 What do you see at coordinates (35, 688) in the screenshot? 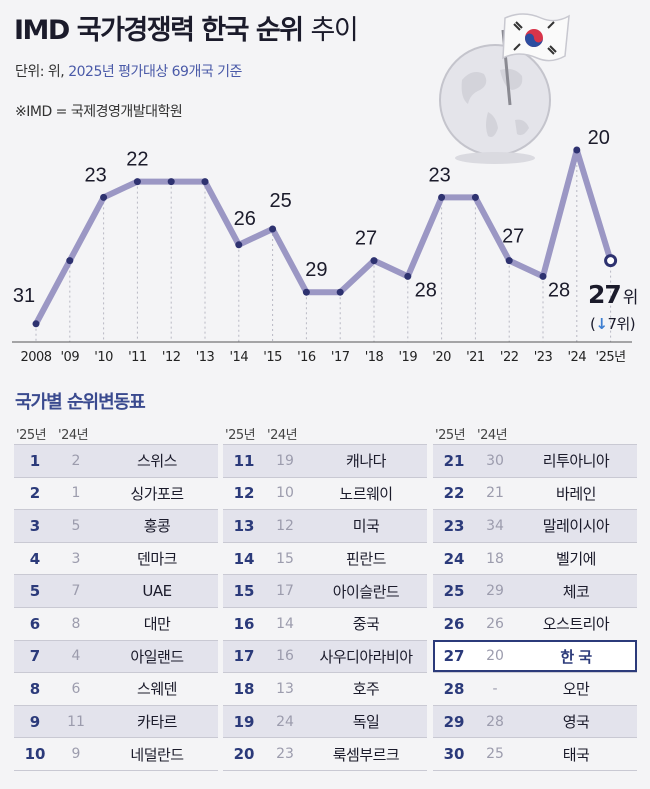
I see `rank-2025: 8` at bounding box center [35, 688].